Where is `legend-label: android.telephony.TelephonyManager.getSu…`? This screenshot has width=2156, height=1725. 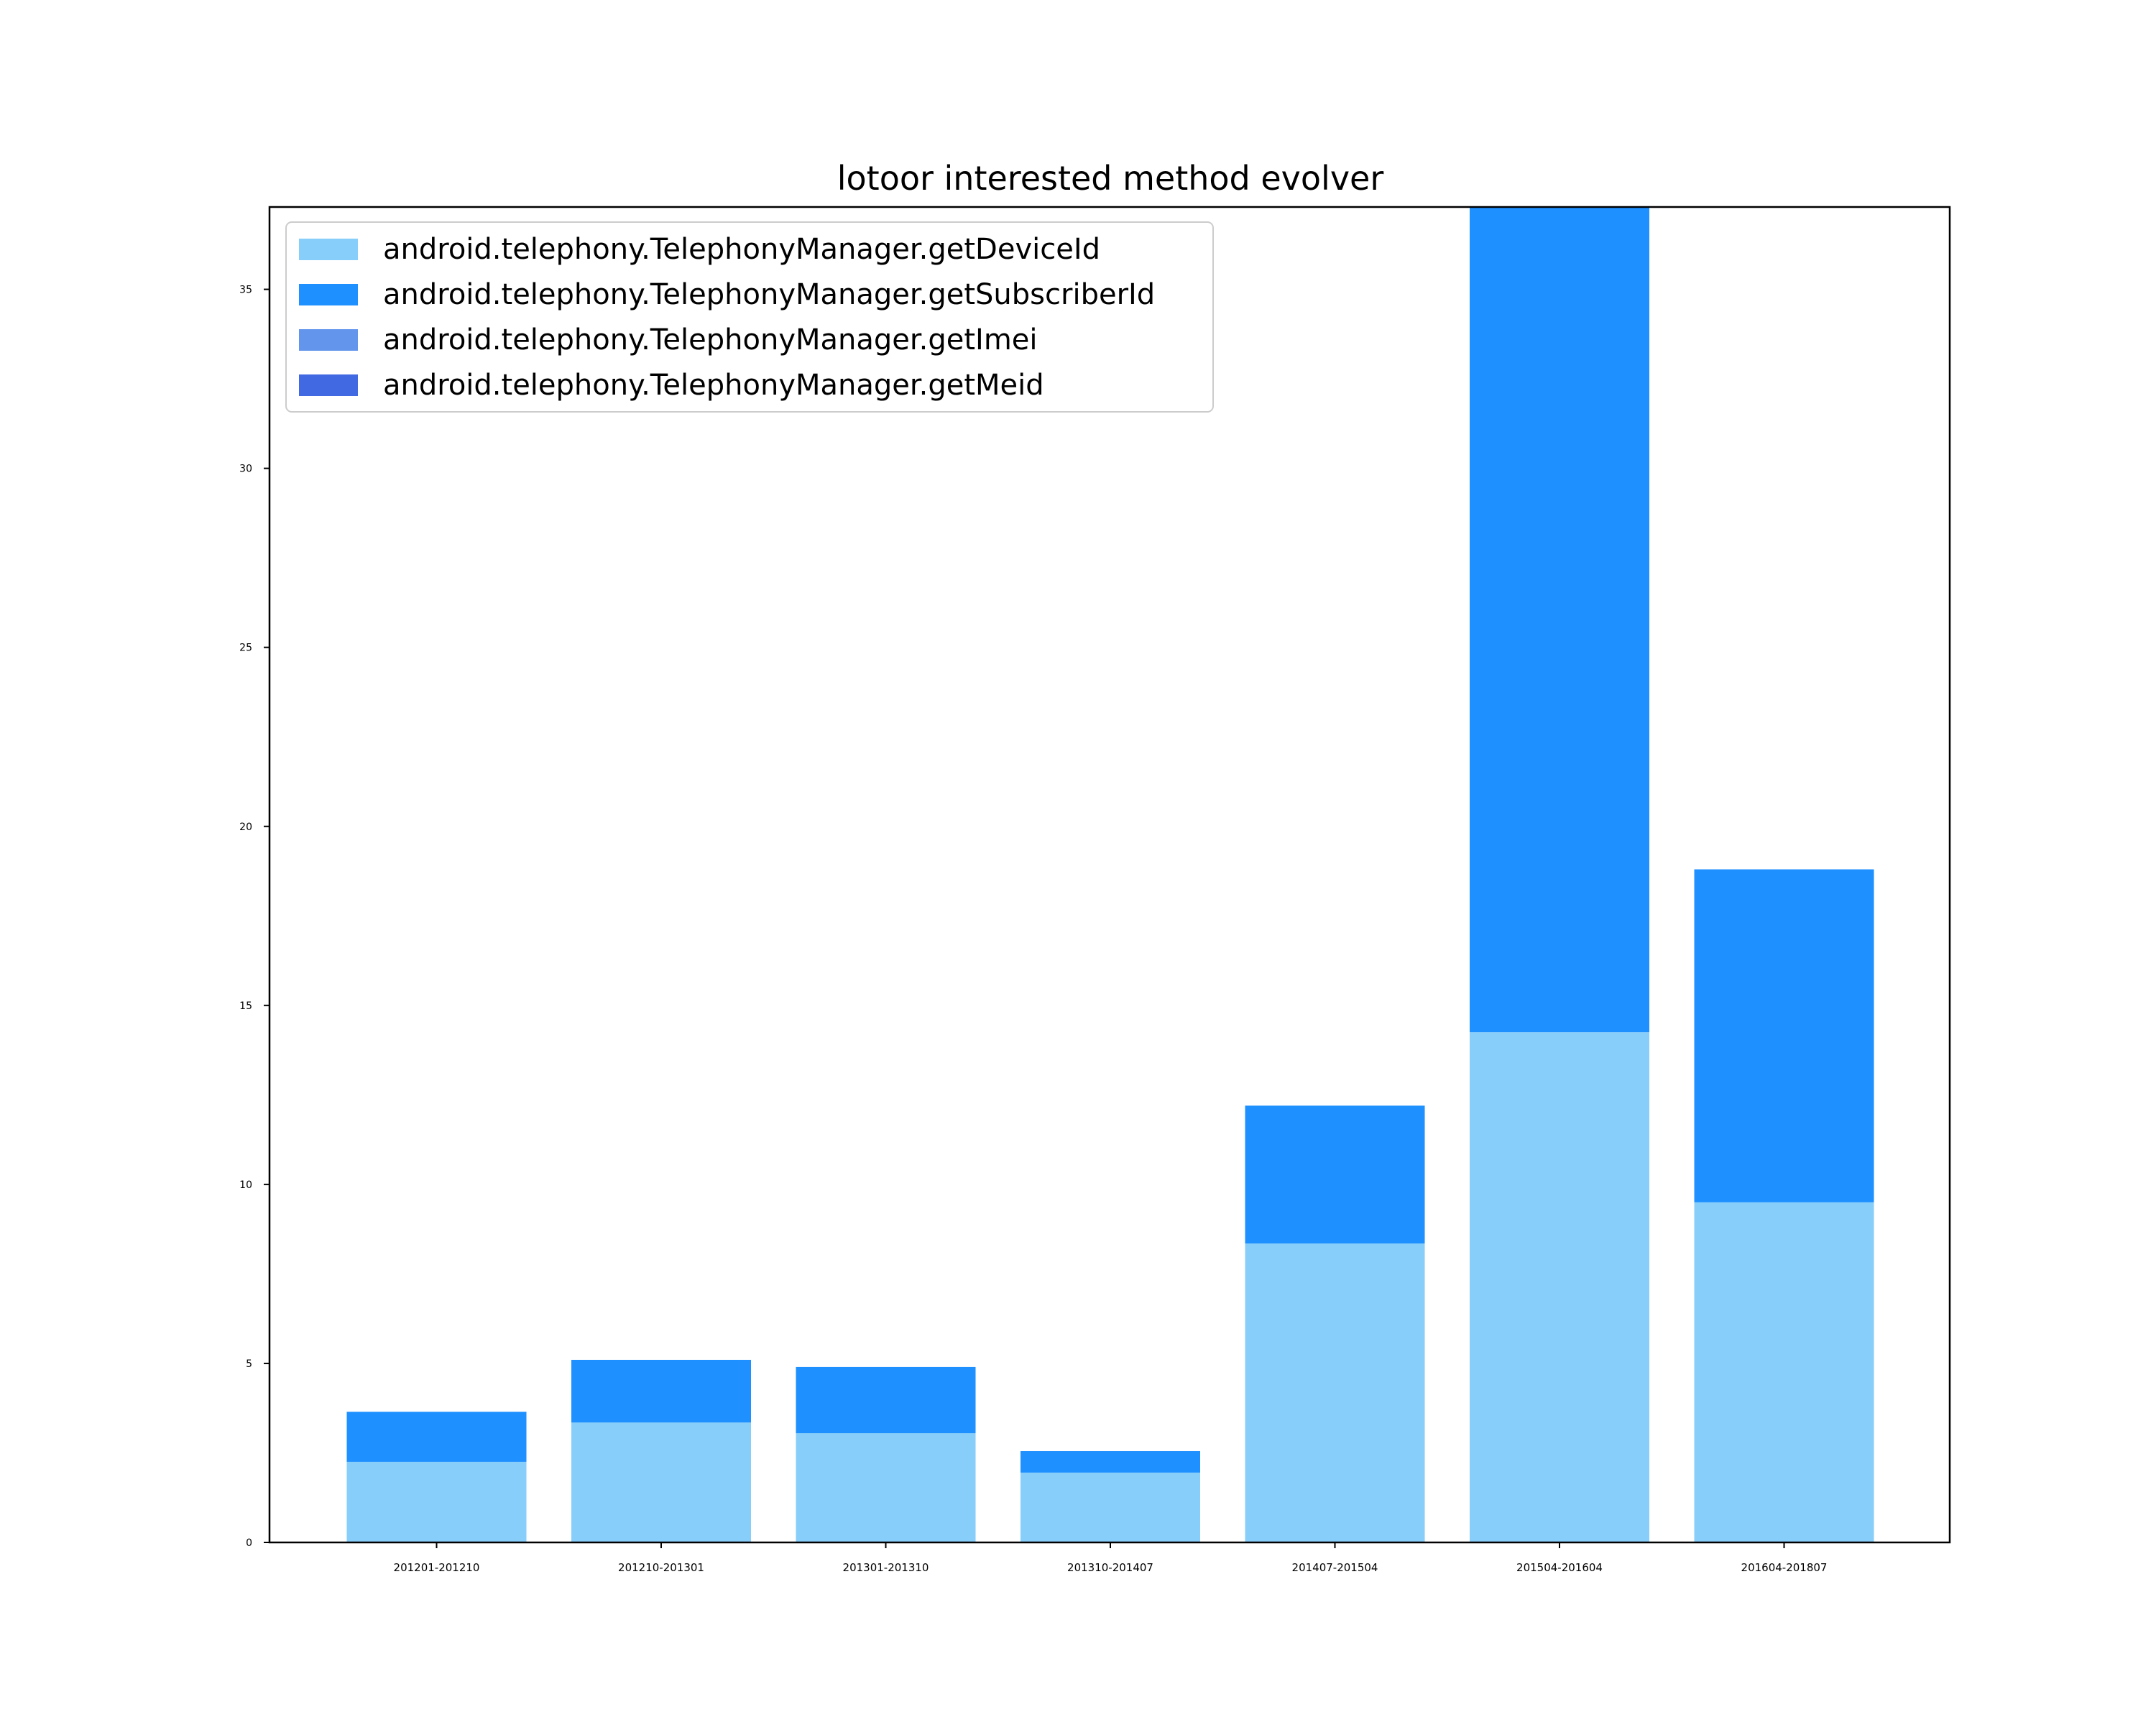
legend-label: android.telephony.TelephonyManager.getSu… is located at coordinates (769, 294).